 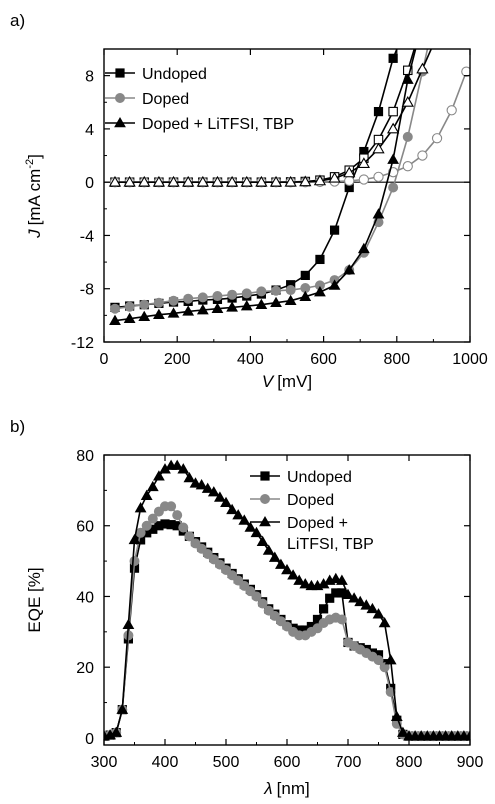 What do you see at coordinates (226, 762) in the screenshot?
I see `x-tick-label: 500` at bounding box center [226, 762].